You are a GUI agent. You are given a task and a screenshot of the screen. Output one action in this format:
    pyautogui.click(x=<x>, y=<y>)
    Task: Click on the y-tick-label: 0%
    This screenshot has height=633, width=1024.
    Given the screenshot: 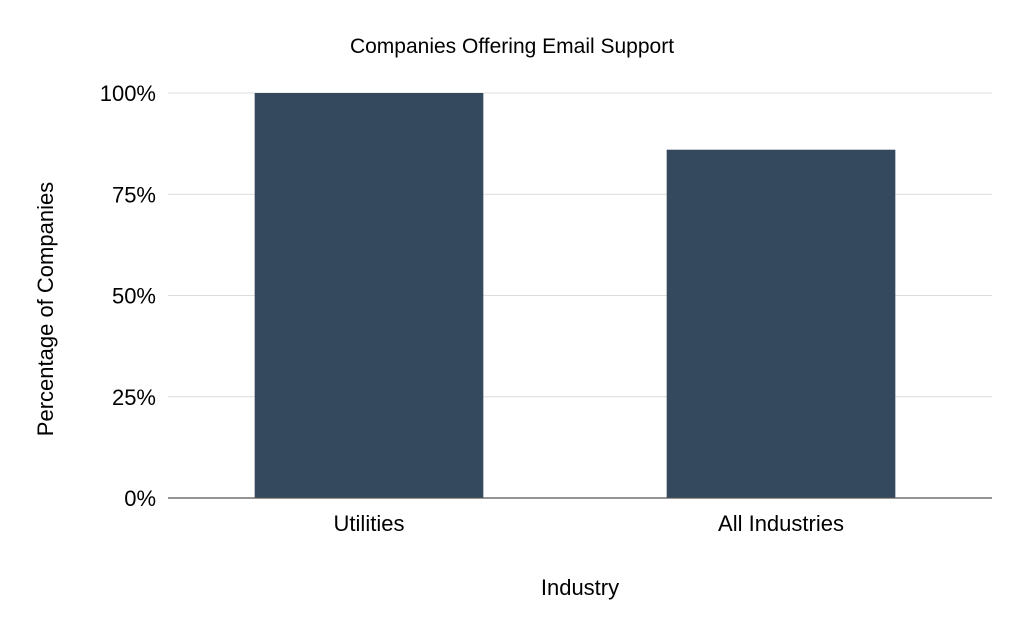 What is the action you would take?
    pyautogui.click(x=140, y=498)
    